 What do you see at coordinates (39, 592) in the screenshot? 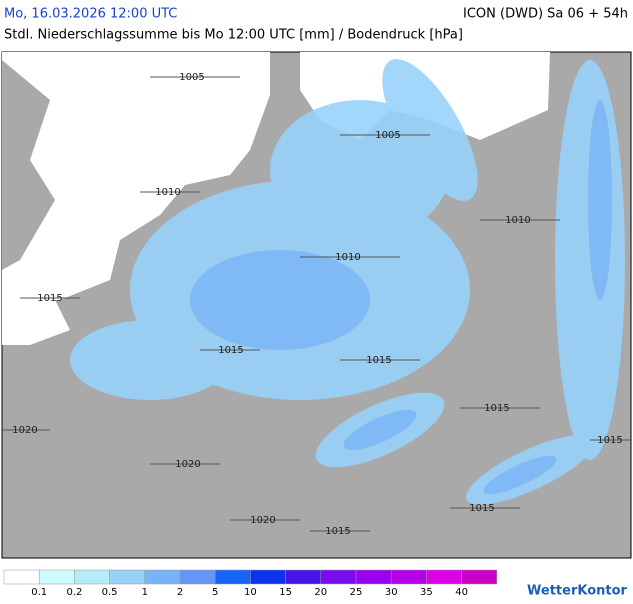
I see `legend-label: 0.1` at bounding box center [39, 592].